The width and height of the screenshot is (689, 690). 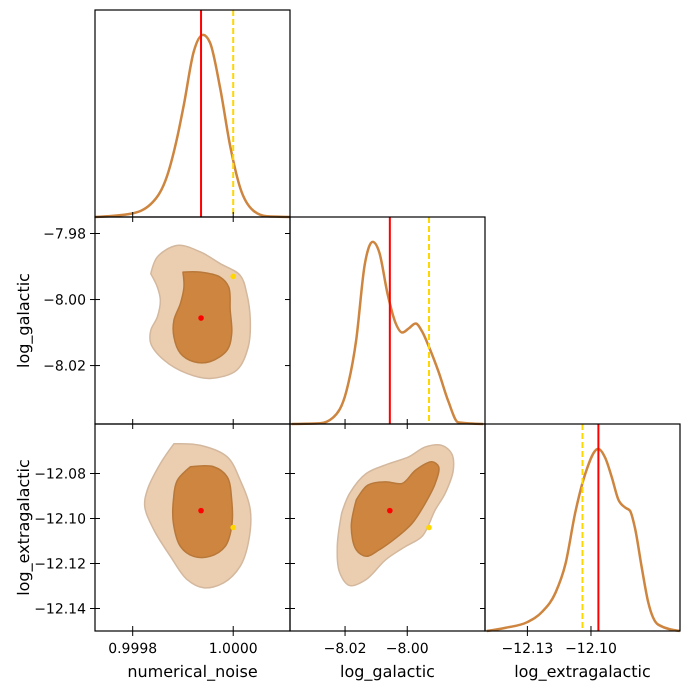 What do you see at coordinates (64, 300) in the screenshot?
I see `y-tick-label: −8.00` at bounding box center [64, 300].